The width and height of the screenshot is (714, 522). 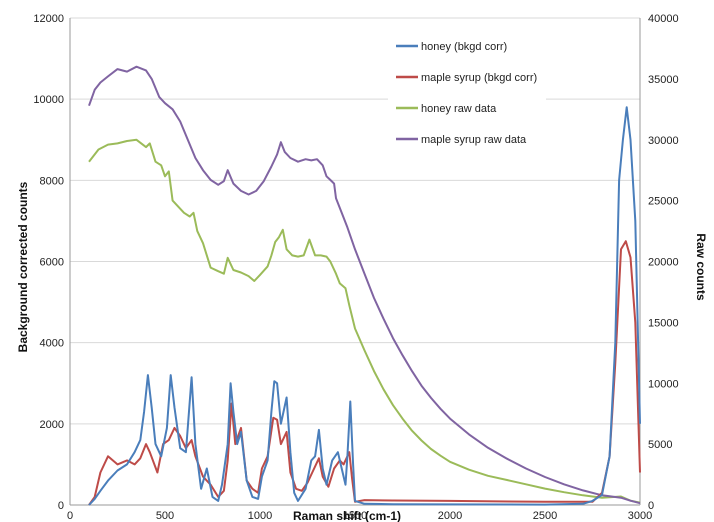 What do you see at coordinates (70, 516) in the screenshot?
I see `x-tick-label: 0` at bounding box center [70, 516].